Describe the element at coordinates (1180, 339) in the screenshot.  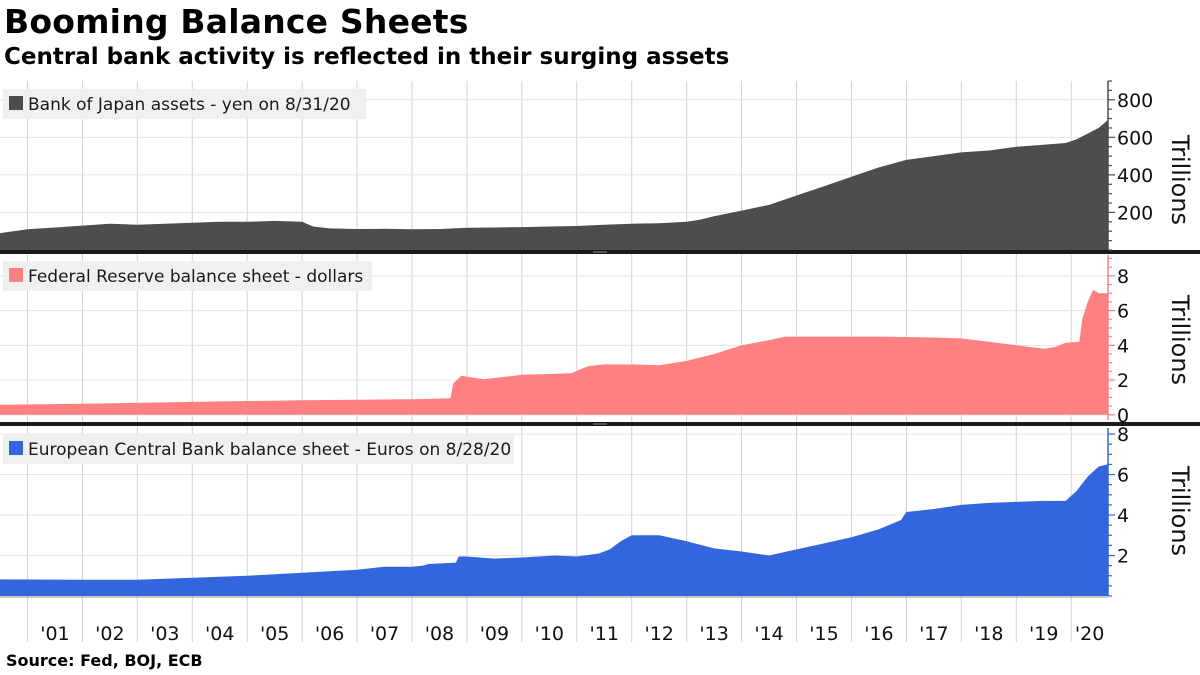
I see `y-unit-label-fed: Trillions` at that location.